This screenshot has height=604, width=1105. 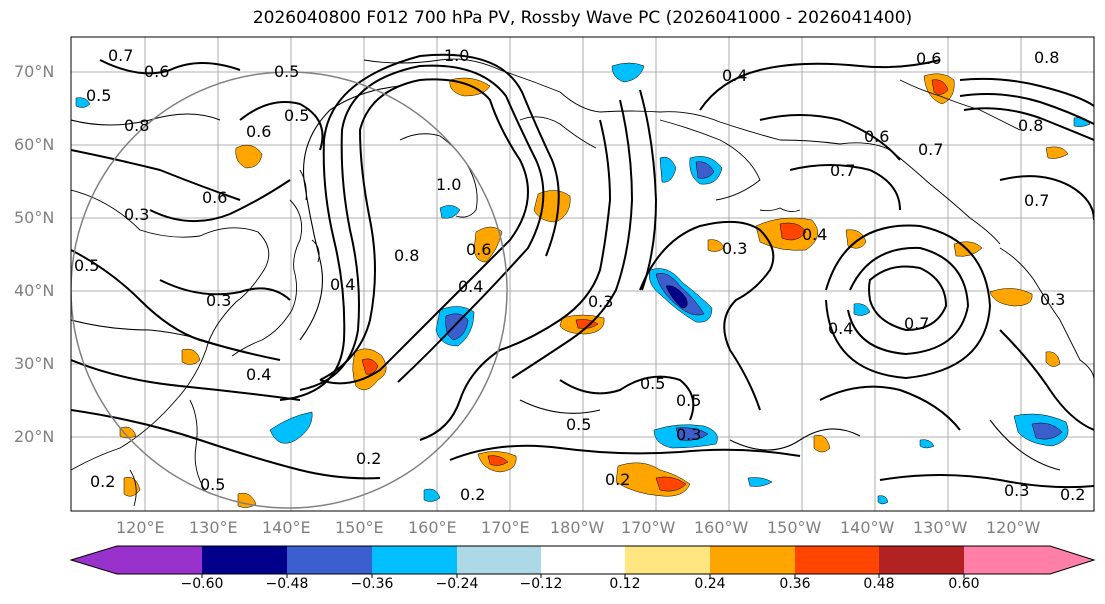 What do you see at coordinates (372, 584) in the screenshot?
I see `colorbar-tick-label: −0.36` at bounding box center [372, 584].